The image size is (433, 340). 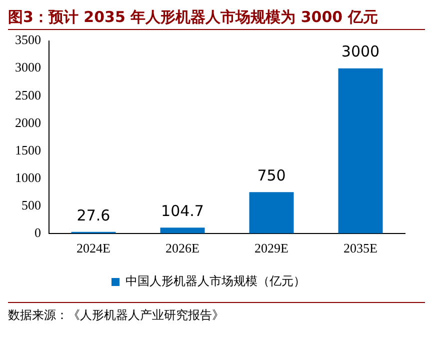 What do you see at coordinates (93, 248) in the screenshot?
I see `x-tick-label: 2024E` at bounding box center [93, 248].